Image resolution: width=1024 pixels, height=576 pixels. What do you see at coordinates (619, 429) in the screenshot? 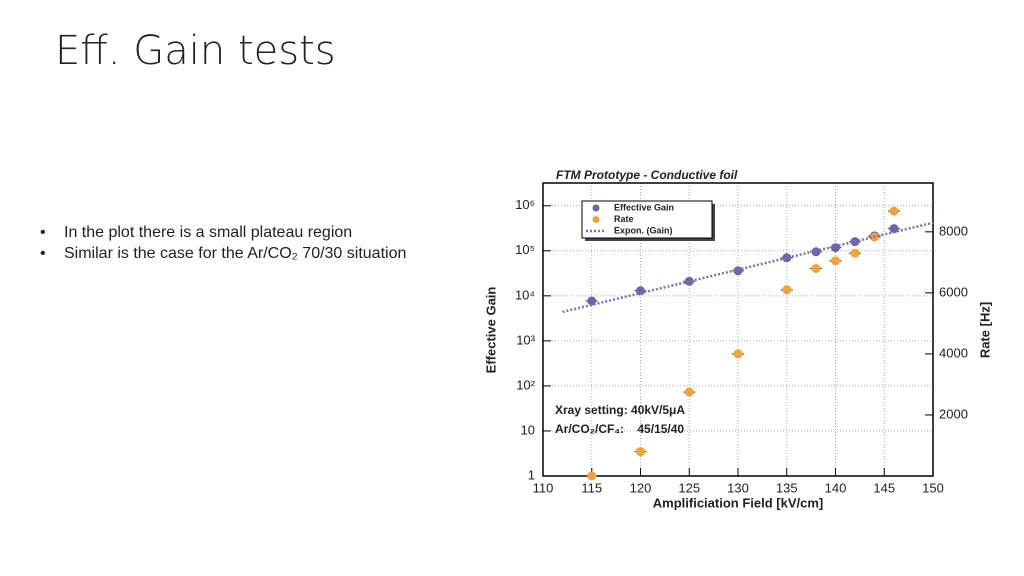
I see `annotation: Ar/CO₂/CF₄: 45/15/40` at bounding box center [619, 429].